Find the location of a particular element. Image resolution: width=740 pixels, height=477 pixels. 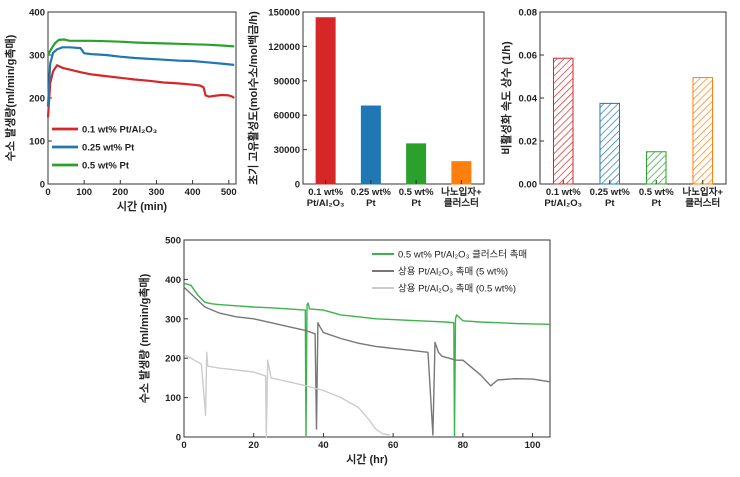

y-tick-label: 90000 is located at coordinates (287, 81).